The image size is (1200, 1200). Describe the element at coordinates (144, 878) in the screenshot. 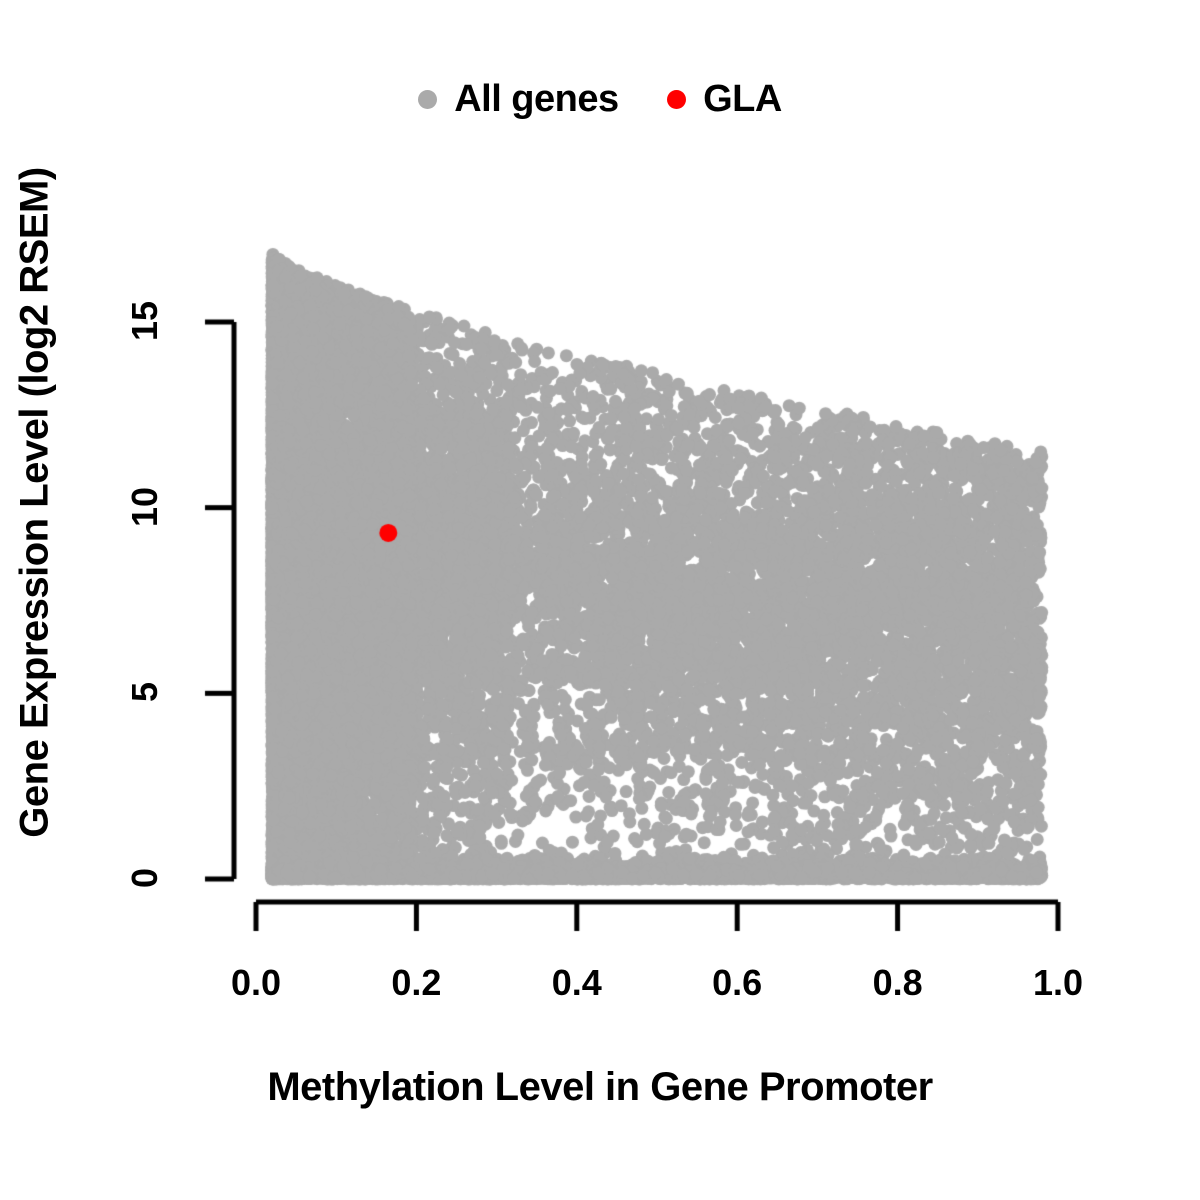

I see `y-tick-label: 0` at that location.